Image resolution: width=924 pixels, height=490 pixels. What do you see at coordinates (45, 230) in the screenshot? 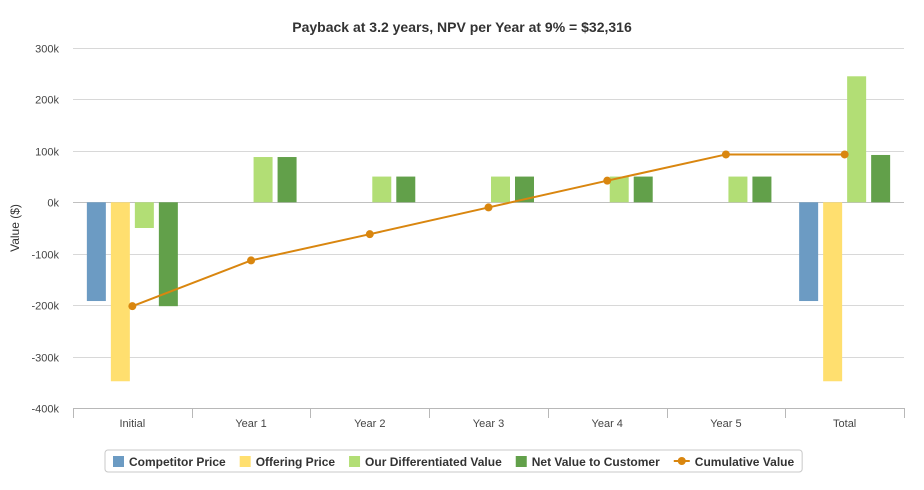
I see `y-axis-ticks: 300k 200k 100k 0k -100k -200k -300k -400k` at bounding box center [45, 230].